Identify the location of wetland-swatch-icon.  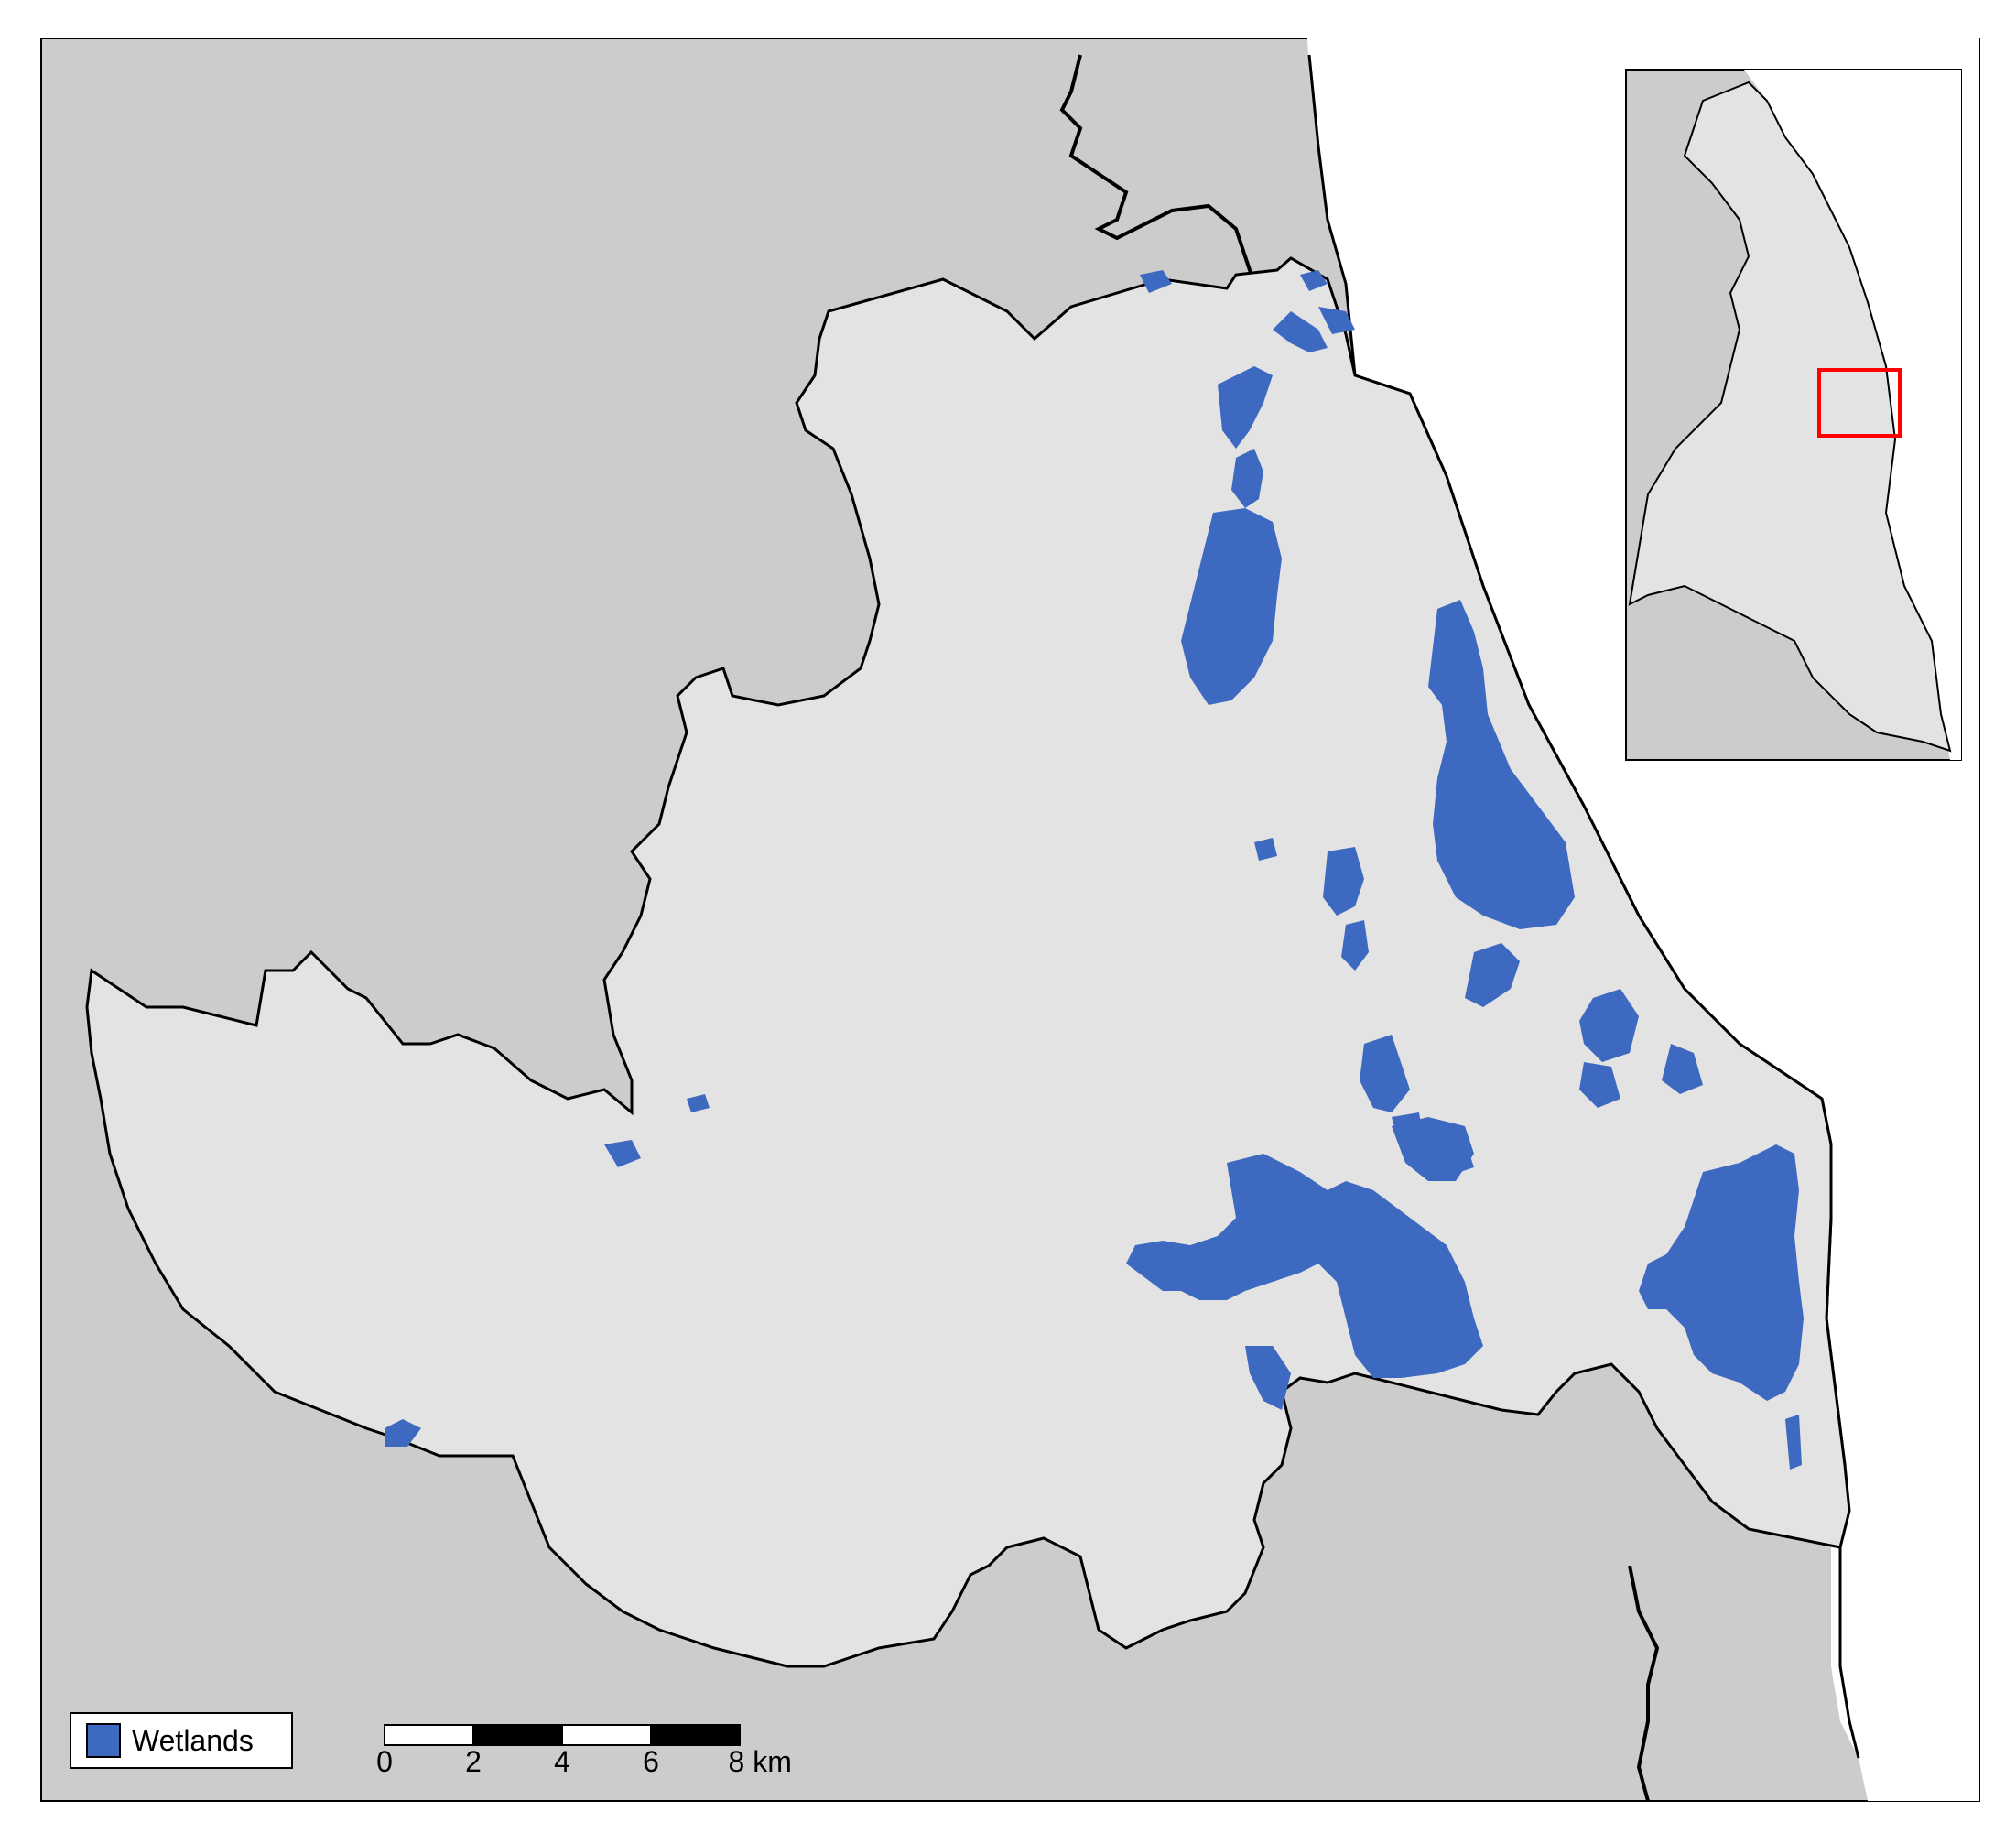
(103, 1740).